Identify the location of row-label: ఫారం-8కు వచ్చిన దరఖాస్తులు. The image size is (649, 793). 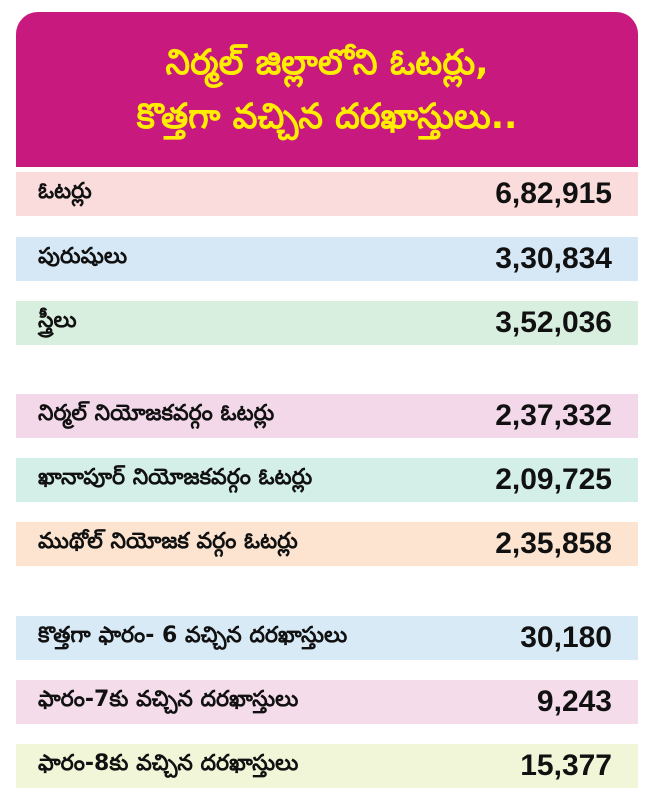
(168, 763).